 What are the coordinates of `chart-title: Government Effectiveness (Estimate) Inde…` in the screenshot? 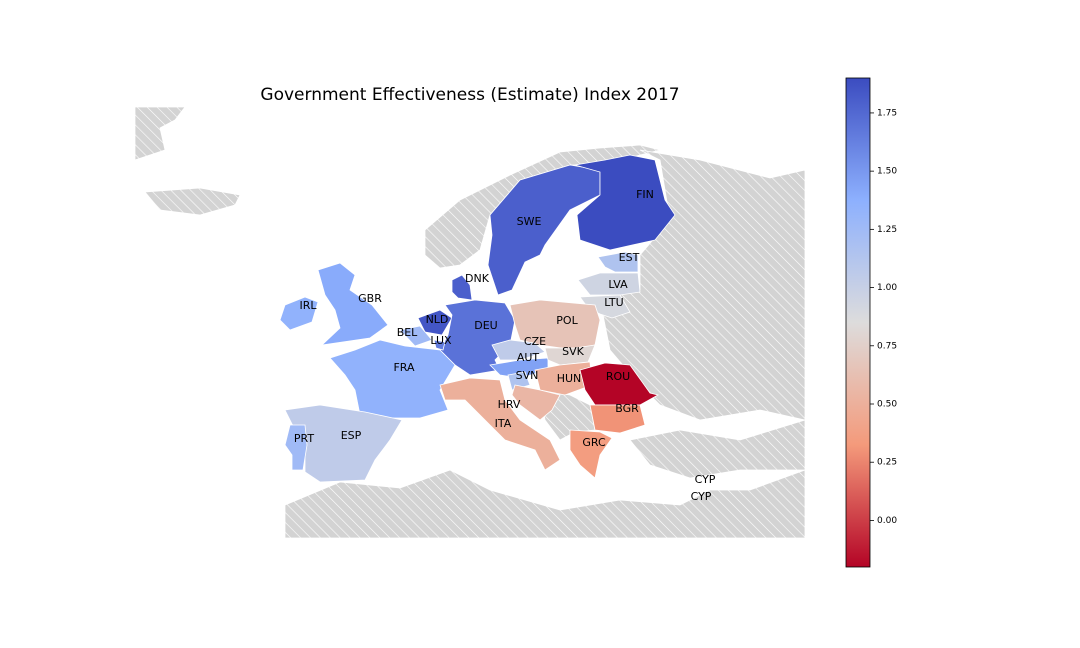 It's located at (469, 95).